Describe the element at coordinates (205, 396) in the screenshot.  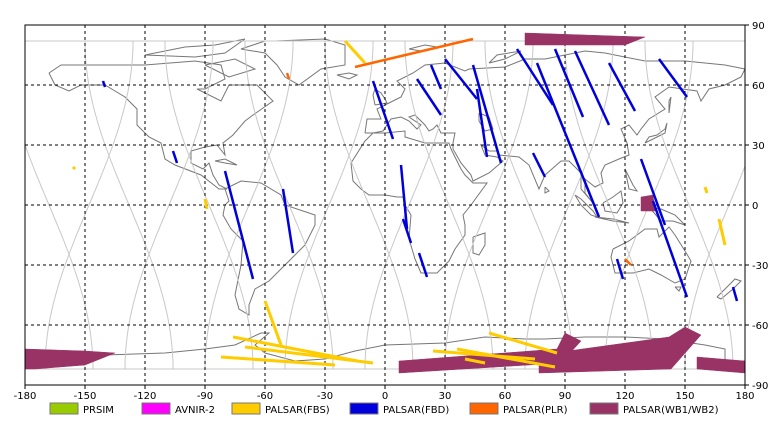
I see `x-tick-label--90: -90` at that location.